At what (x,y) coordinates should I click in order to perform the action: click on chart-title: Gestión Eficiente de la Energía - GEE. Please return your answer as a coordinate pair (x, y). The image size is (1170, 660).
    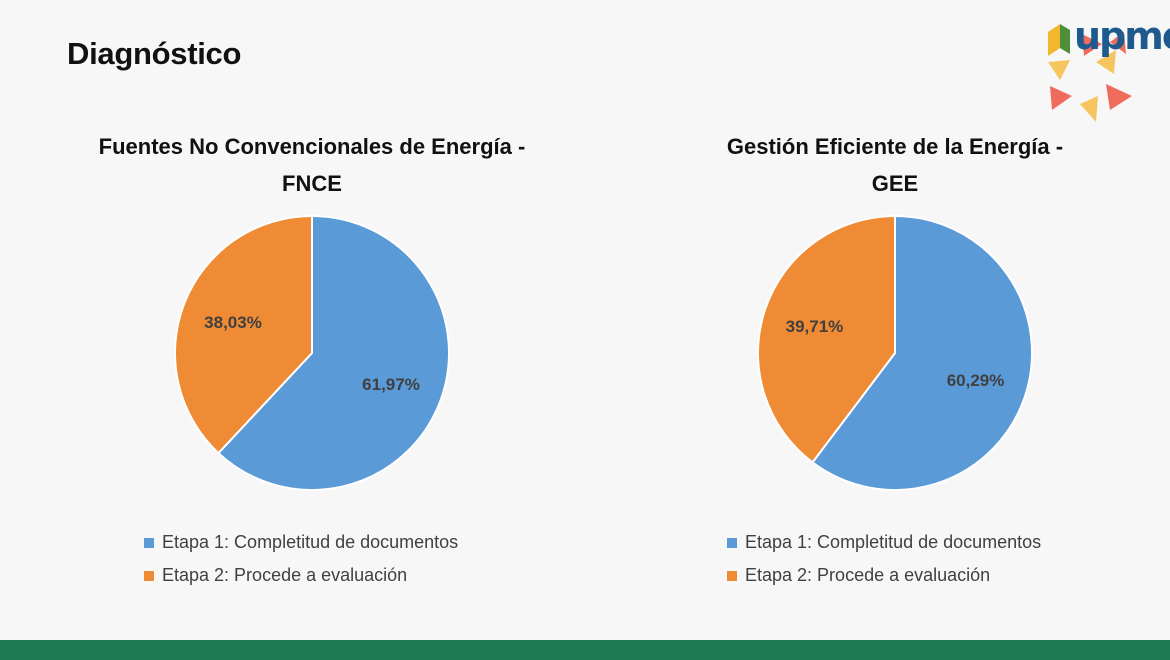
    Looking at the image, I should click on (895, 165).